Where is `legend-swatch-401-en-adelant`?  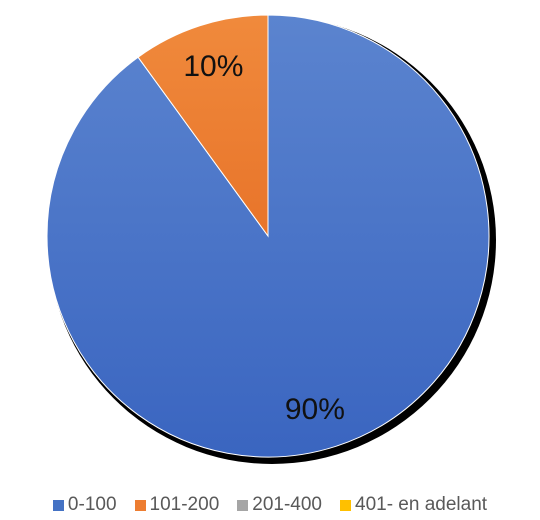 legend-swatch-401-en-adelant is located at coordinates (345, 505).